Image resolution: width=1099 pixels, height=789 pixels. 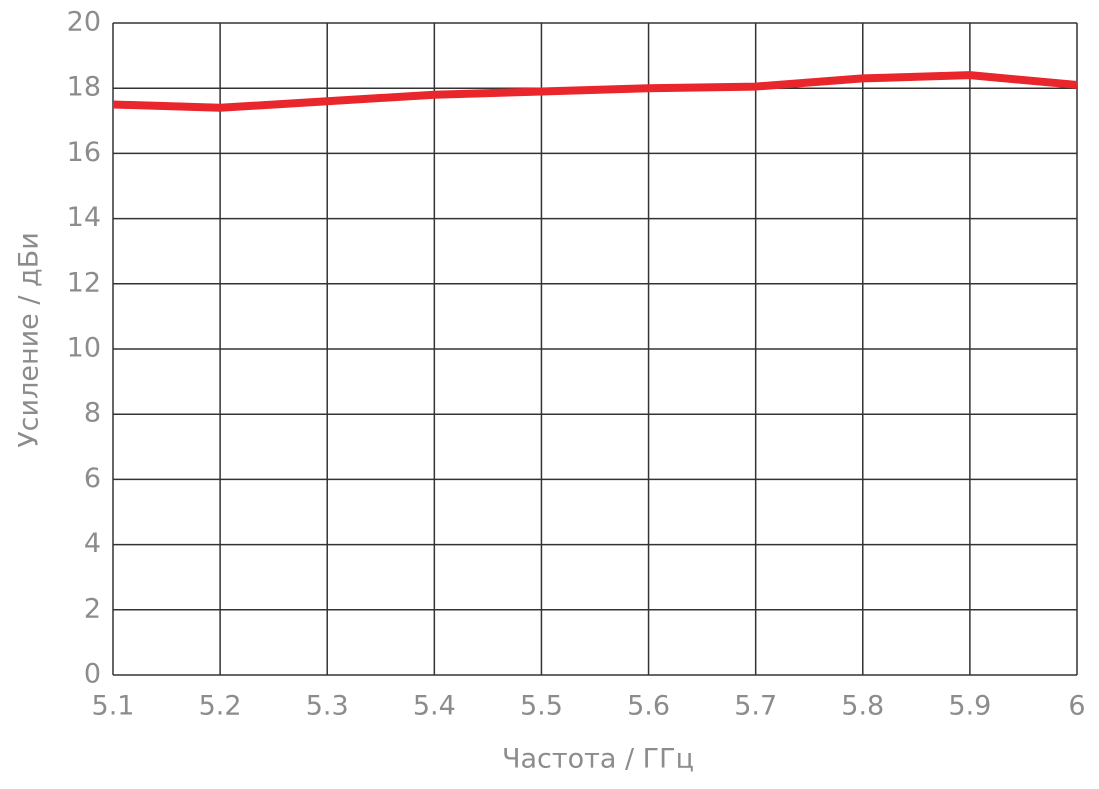 What do you see at coordinates (648, 706) in the screenshot?
I see `x-tick-label: 5.6` at bounding box center [648, 706].